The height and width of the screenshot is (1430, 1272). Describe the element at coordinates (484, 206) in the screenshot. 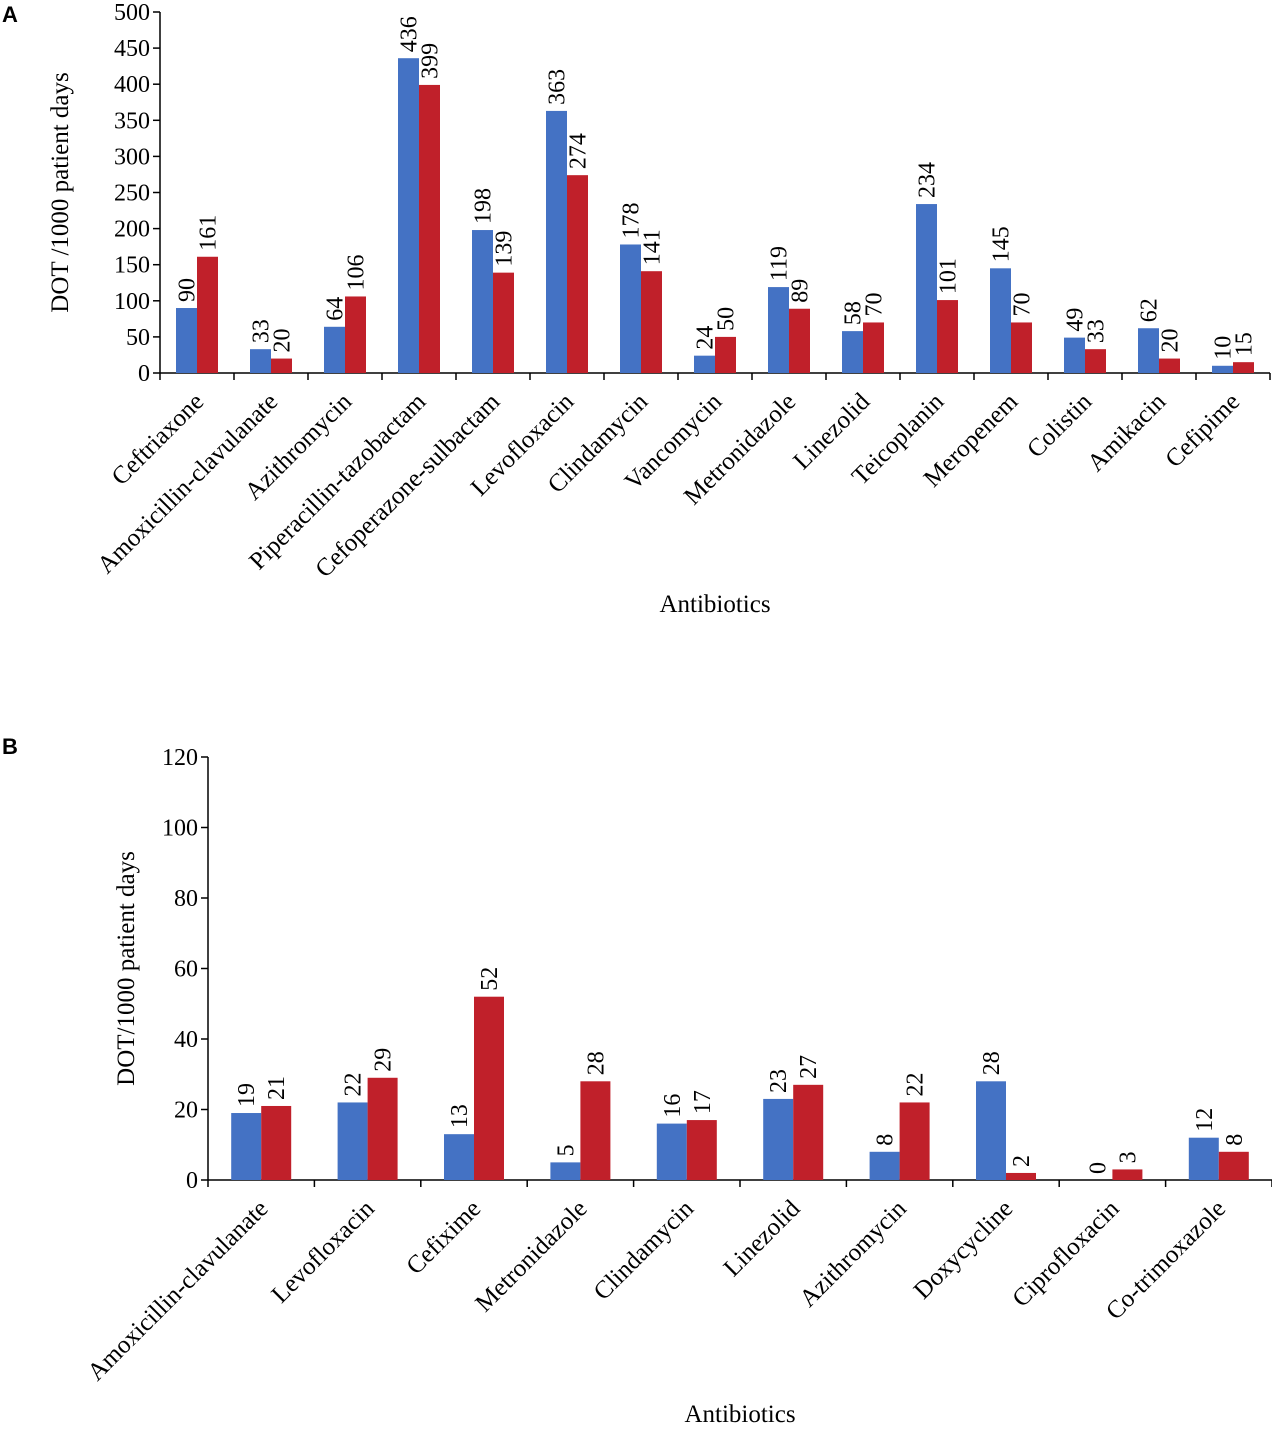

I see `panel-a-data-label: 198` at that location.